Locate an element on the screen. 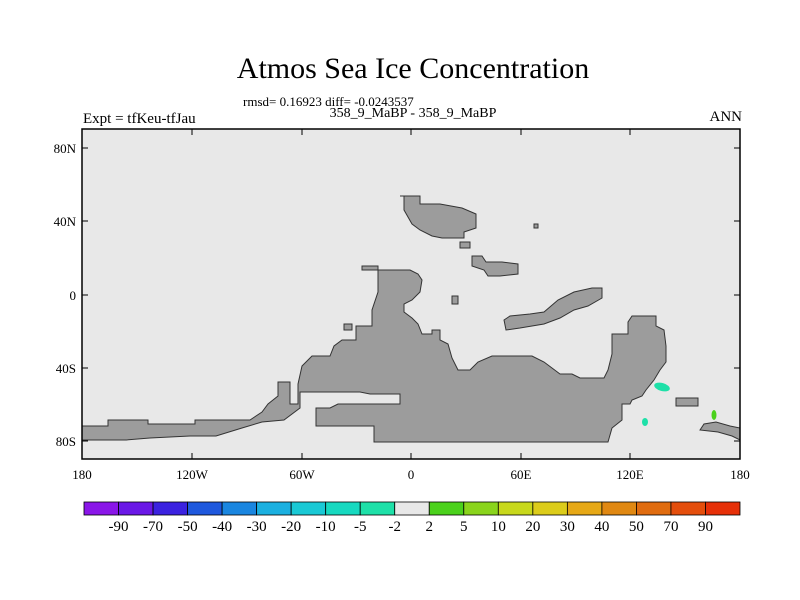 This screenshot has height=600, width=800. colorbar-label: 5 is located at coordinates (464, 527).